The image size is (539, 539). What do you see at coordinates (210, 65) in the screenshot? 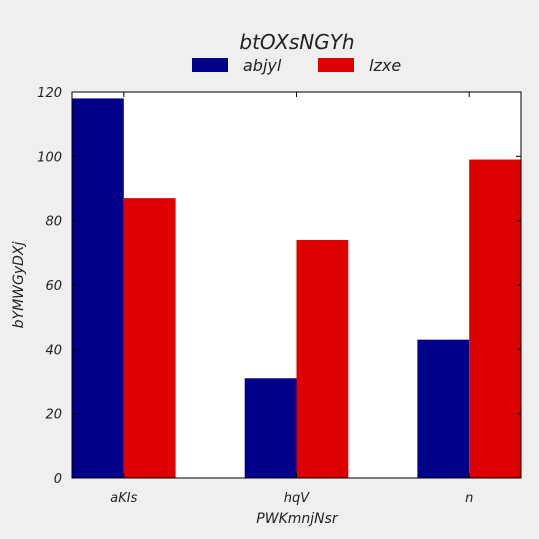
I see `legend-swatch-abjyl` at bounding box center [210, 65].